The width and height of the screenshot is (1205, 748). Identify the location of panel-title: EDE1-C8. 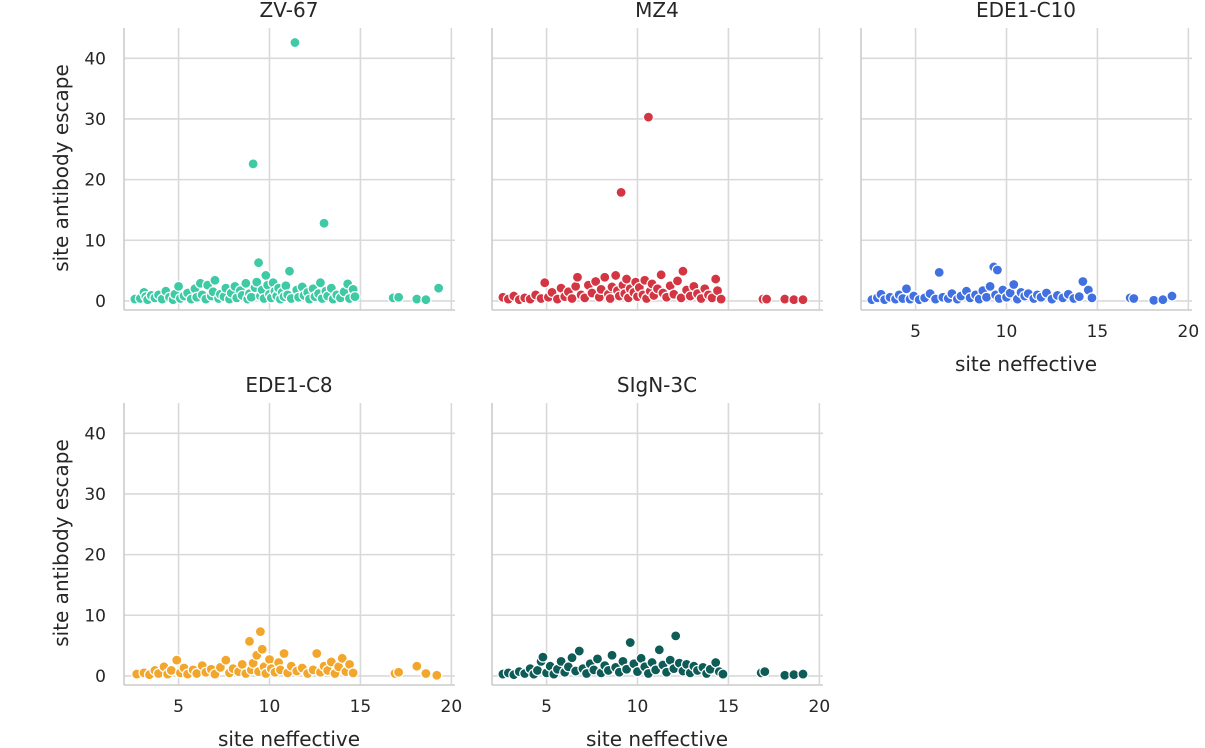
(288, 385).